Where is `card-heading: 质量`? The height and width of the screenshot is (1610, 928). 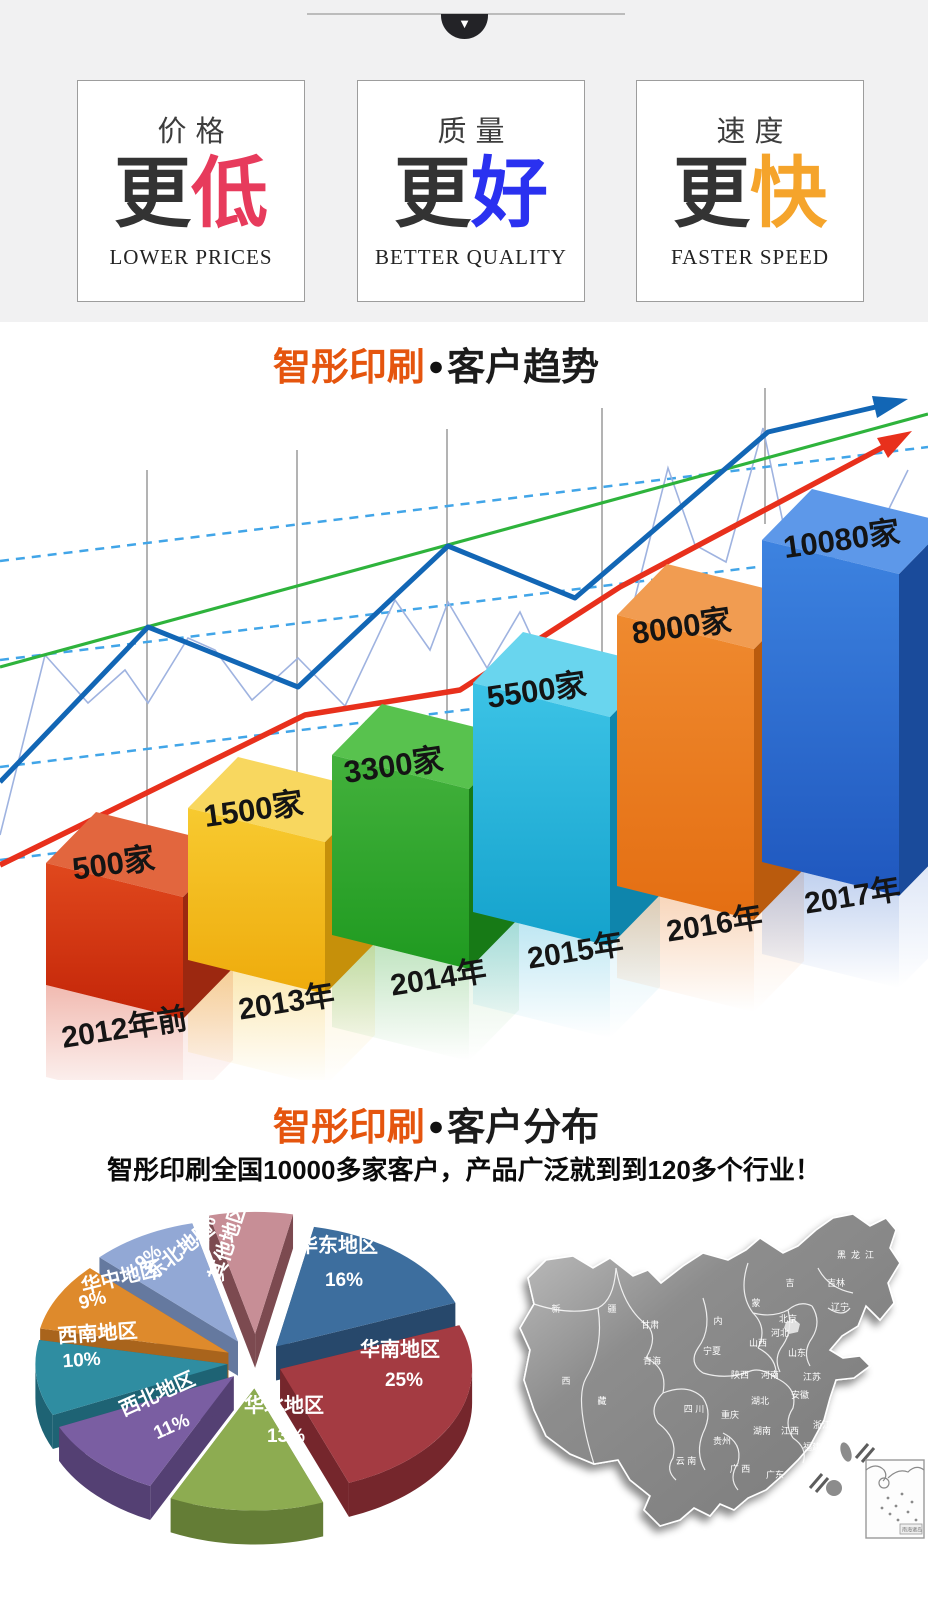 card-heading: 质量 is located at coordinates (475, 132).